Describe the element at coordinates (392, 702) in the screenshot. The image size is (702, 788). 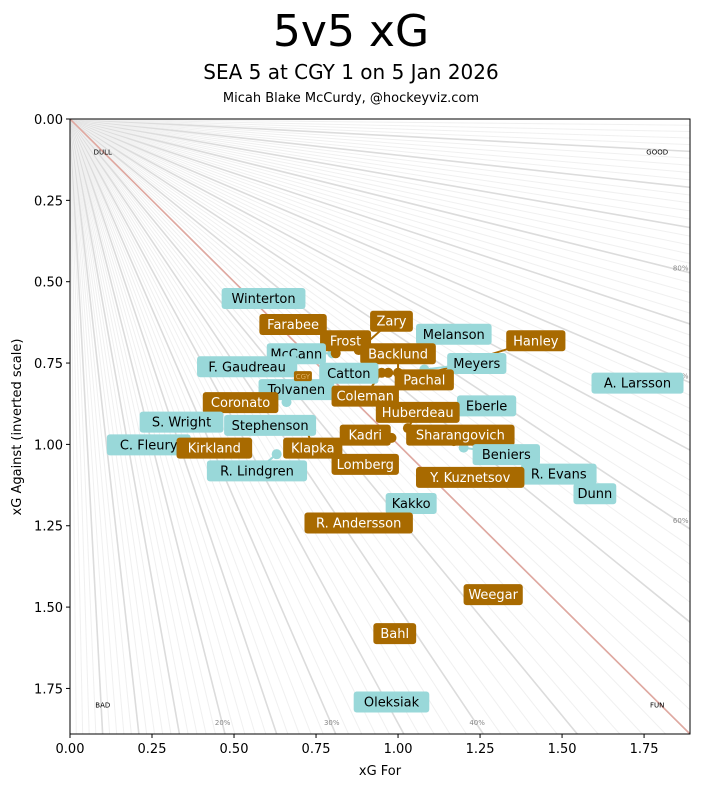
I see `player-name: Oleksiak` at that location.